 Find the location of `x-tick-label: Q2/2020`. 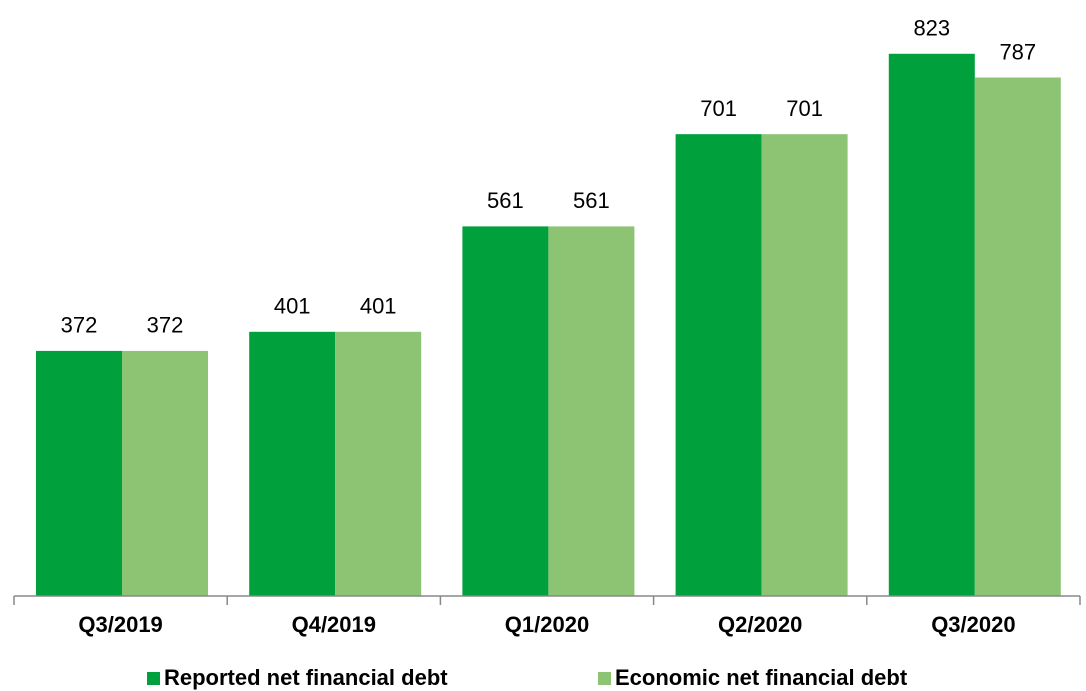

x-tick-label: Q2/2020 is located at coordinates (760, 624).